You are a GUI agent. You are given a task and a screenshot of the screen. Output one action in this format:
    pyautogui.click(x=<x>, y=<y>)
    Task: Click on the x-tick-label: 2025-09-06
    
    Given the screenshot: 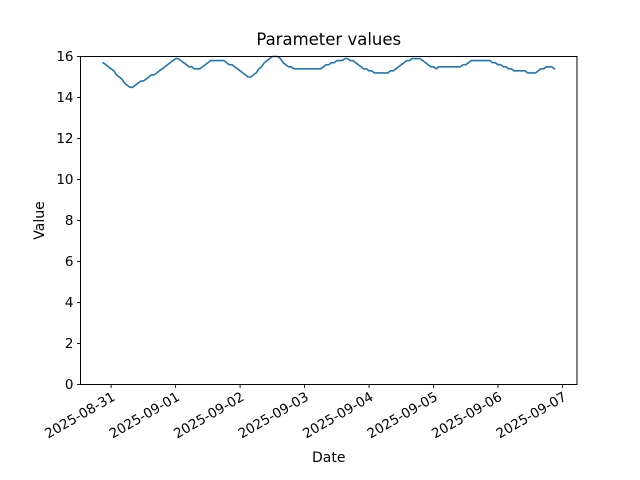 What is the action you would take?
    pyautogui.click(x=467, y=415)
    